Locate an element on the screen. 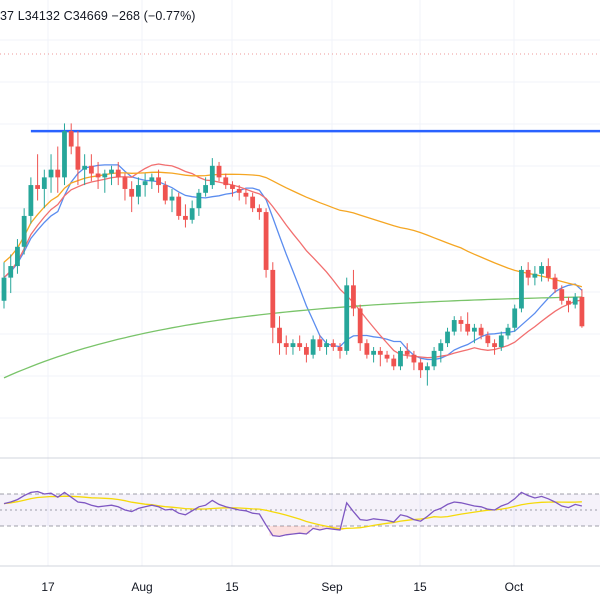 The width and height of the screenshot is (600, 605). time-tick-label: Aug is located at coordinates (141, 587).